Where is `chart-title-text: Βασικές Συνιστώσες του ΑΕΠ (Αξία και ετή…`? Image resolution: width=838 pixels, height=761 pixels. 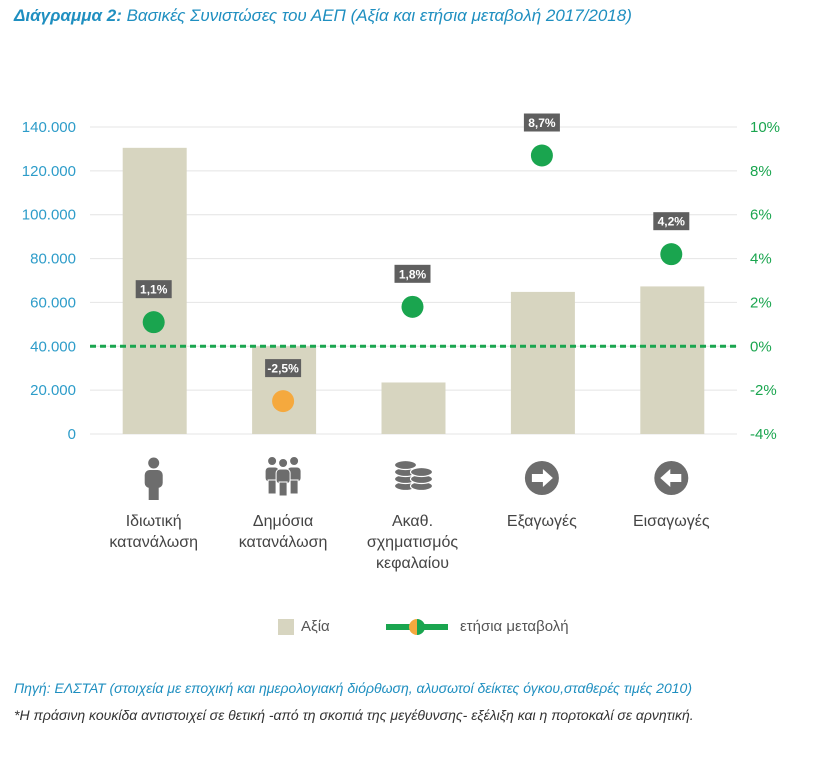 chart-title-text: Βασικές Συνιστώσες του ΑΕΠ (Αξία και ετή… is located at coordinates (379, 15).